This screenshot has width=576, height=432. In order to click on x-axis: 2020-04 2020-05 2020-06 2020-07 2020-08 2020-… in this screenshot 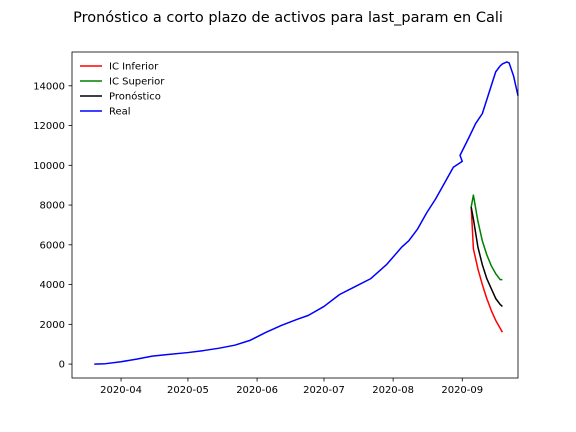, I will do `click(291, 387)`.